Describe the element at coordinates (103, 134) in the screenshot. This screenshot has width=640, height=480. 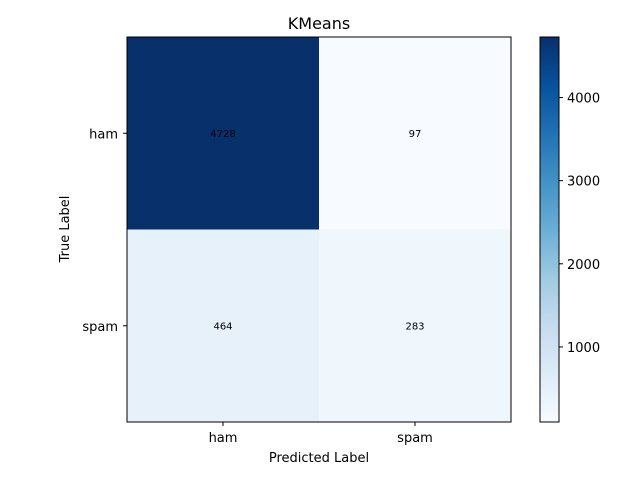
I see `y-tick-label: ham` at that location.